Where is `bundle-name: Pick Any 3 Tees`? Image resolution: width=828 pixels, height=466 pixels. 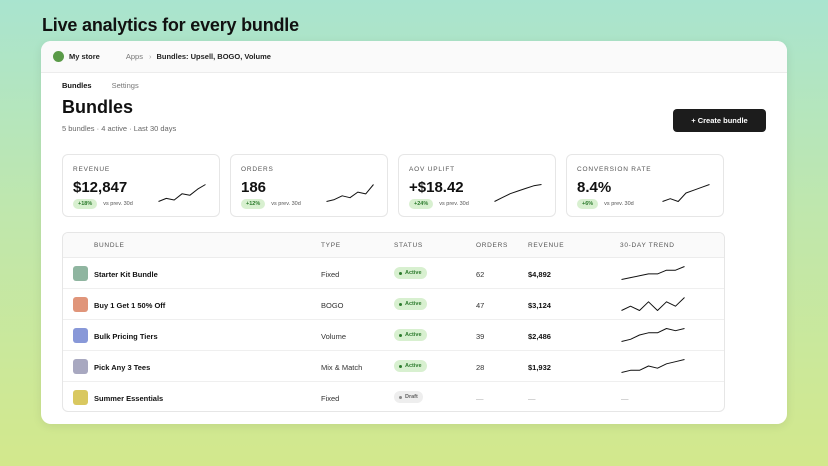
bundle-name: Pick Any 3 Tees is located at coordinates (122, 367).